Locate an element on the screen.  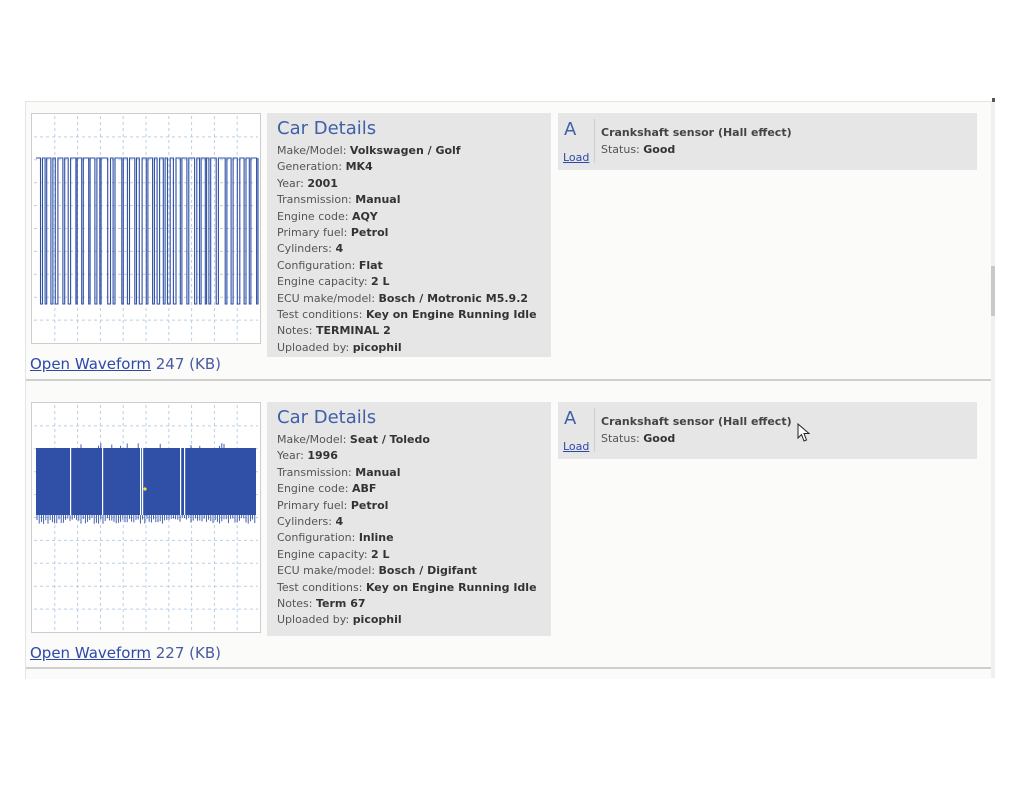
detail-row: ECU make/model: Bosch / Digifant is located at coordinates (414, 571).